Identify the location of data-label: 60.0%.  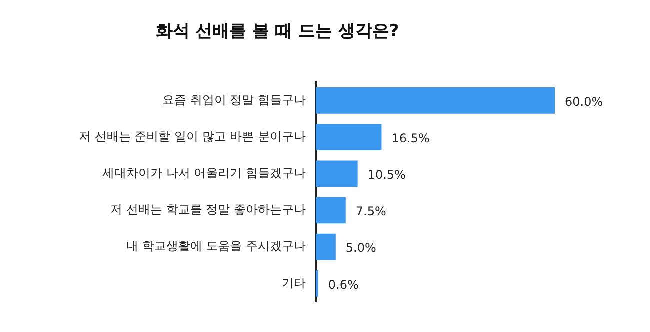
(584, 101).